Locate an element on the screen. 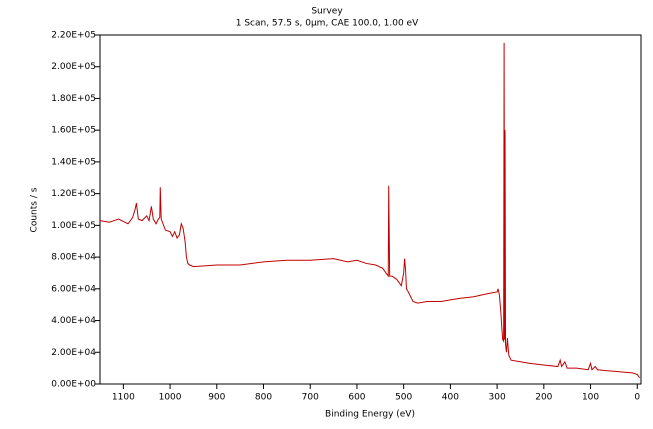  chart-subtitle: 1 Scan, 57.5 s, 0µm, CAE 100.0, 1.00 eV is located at coordinates (327, 24).